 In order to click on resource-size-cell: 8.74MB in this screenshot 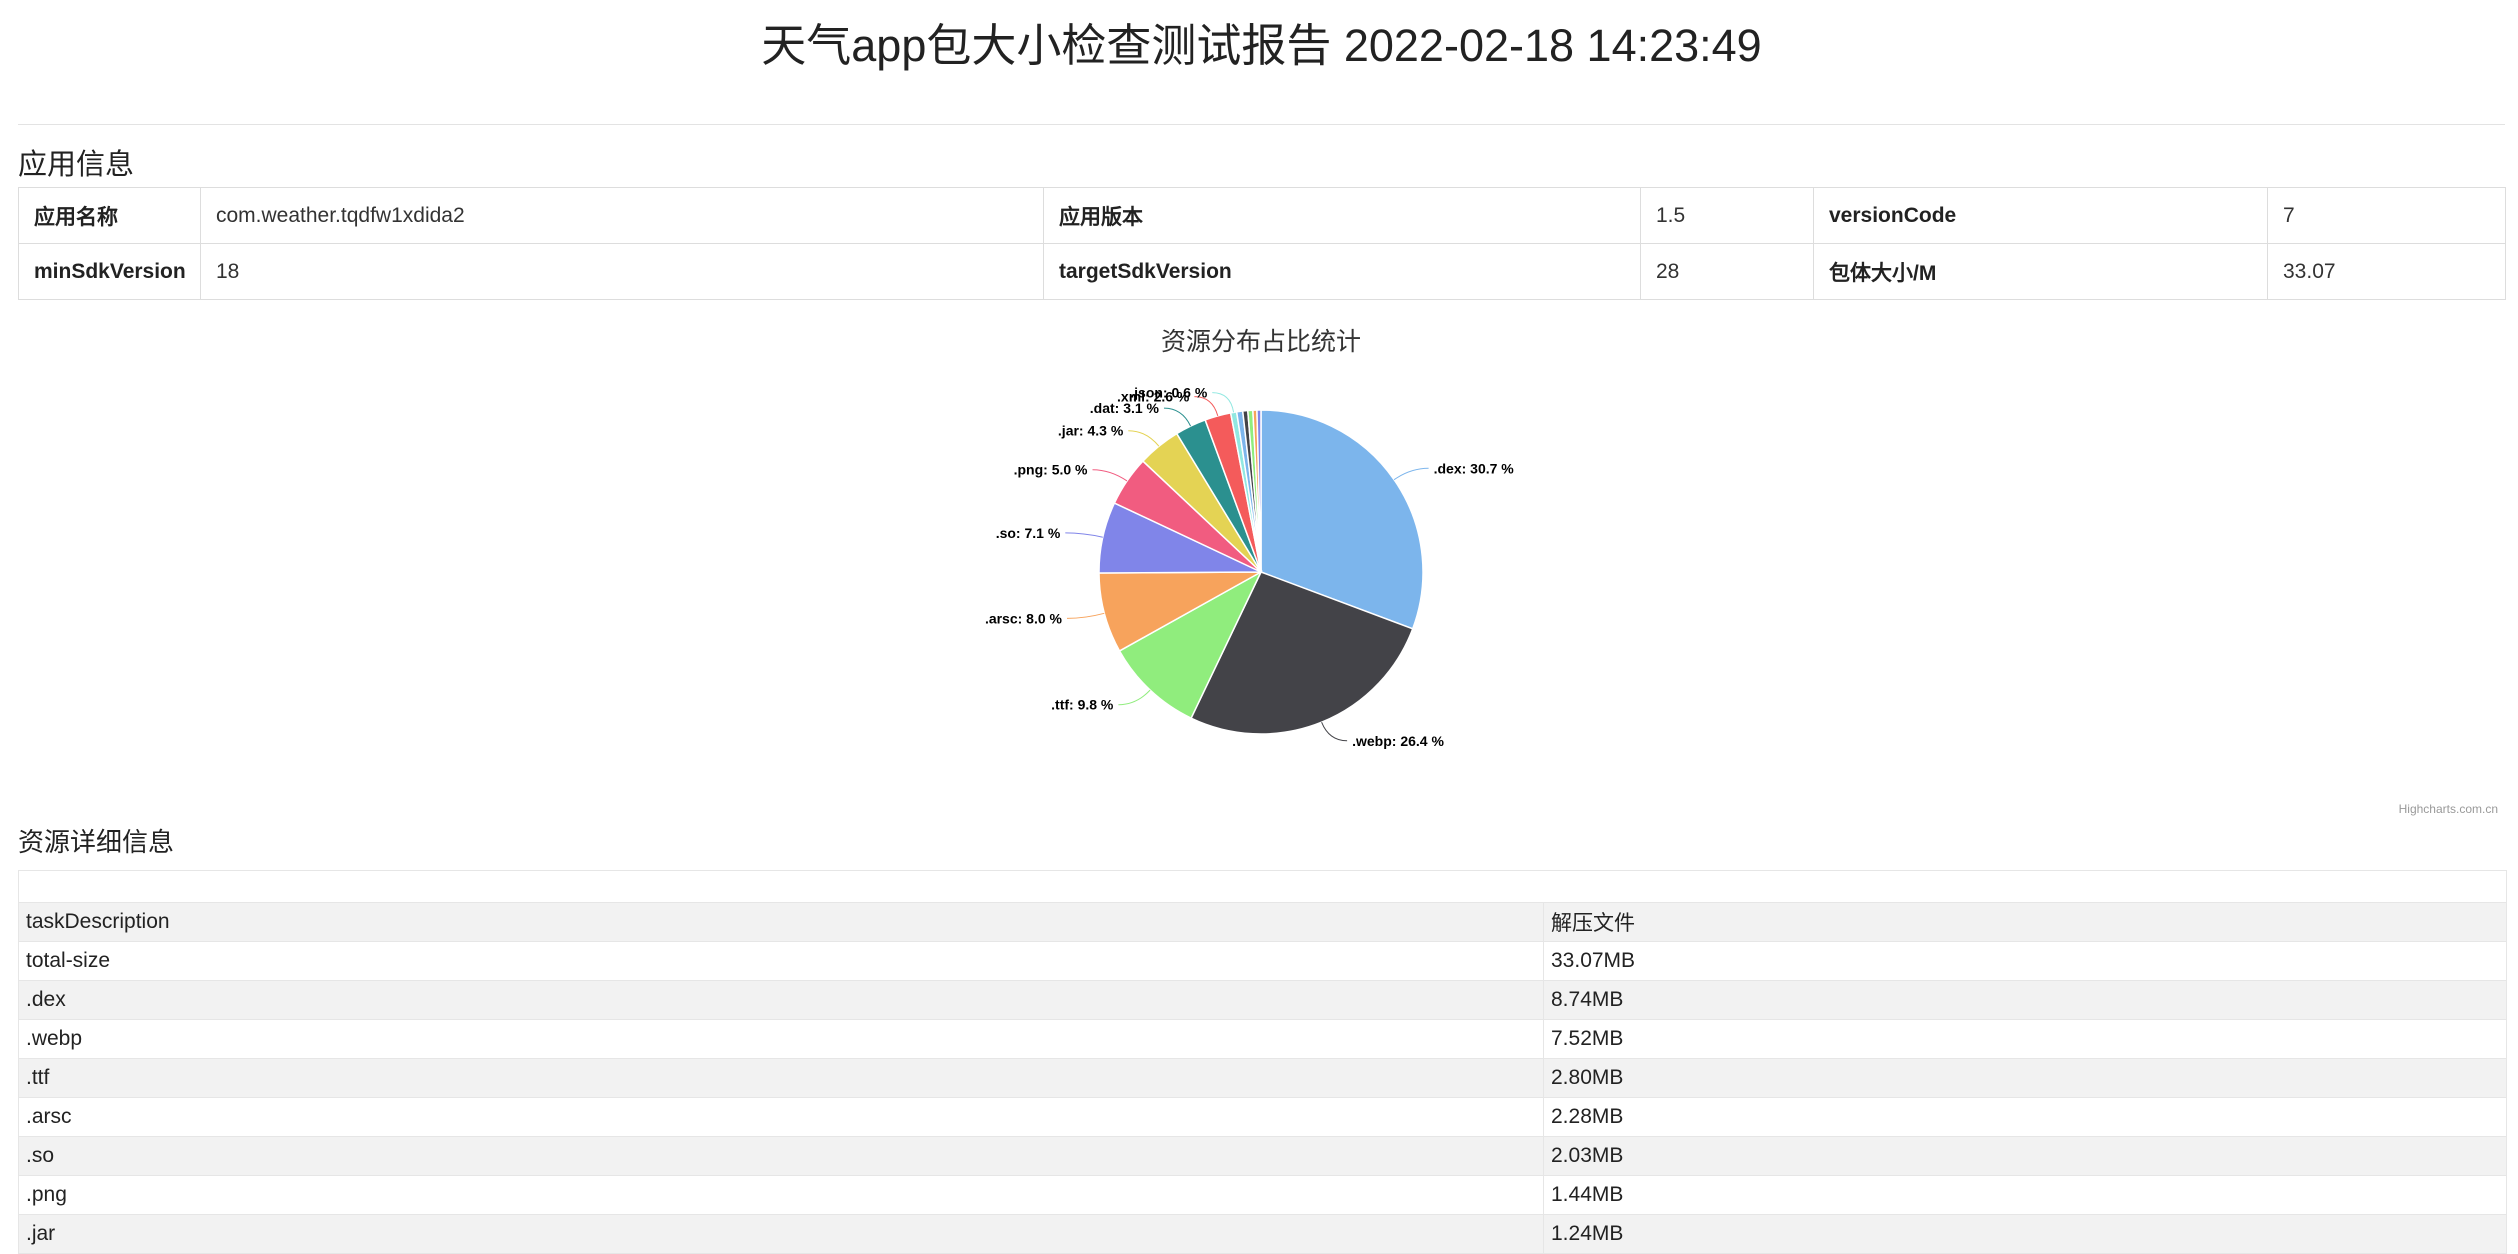, I will do `click(2024, 1000)`.